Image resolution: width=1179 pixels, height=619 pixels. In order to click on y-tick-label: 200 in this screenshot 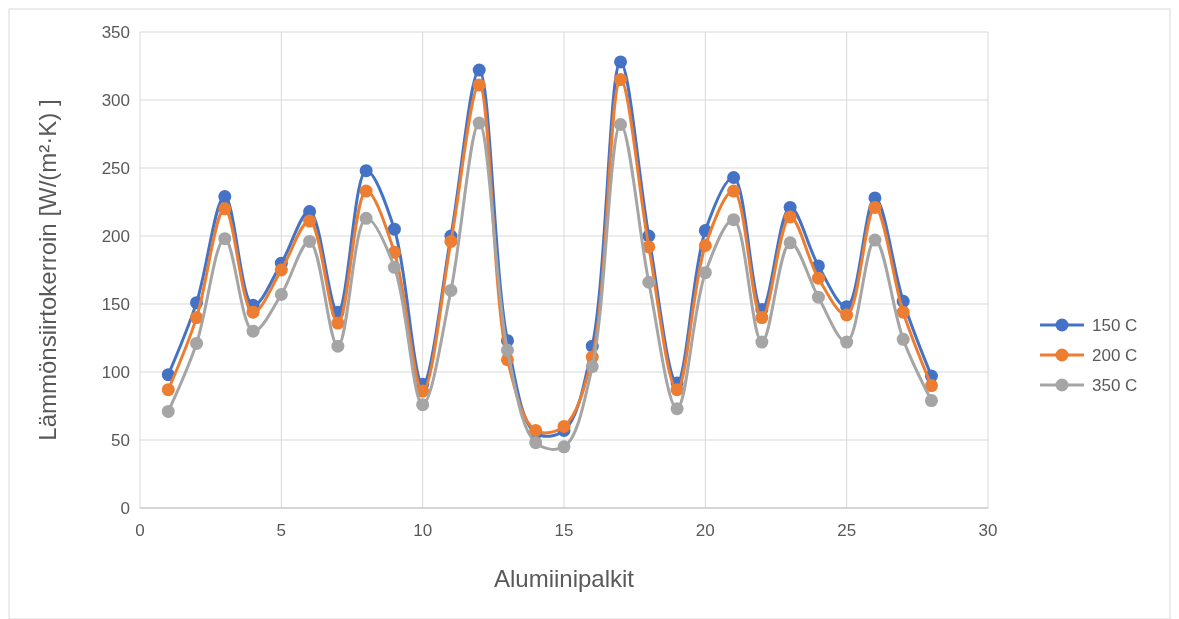, I will do `click(115, 236)`.